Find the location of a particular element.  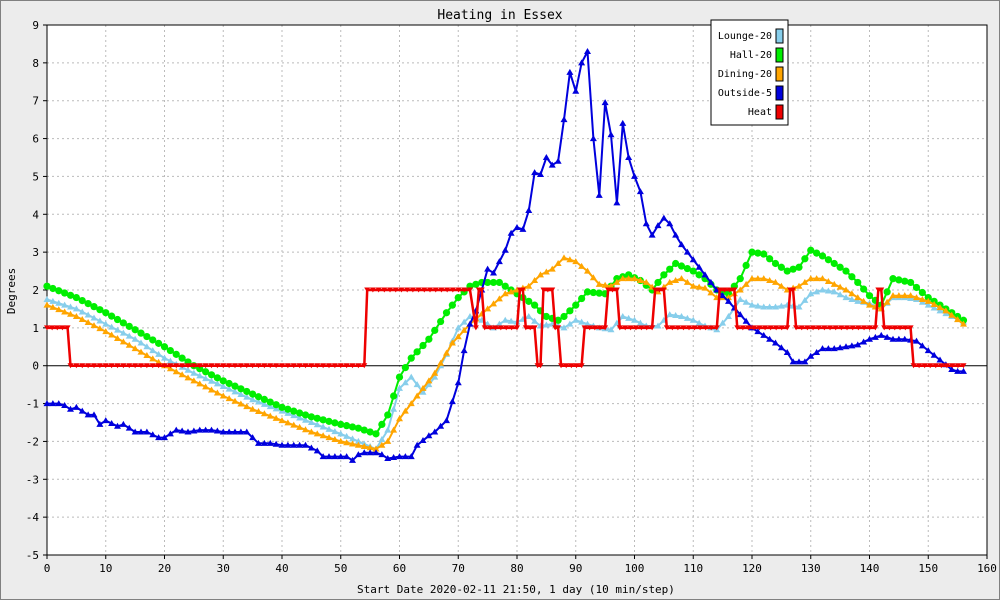

x-tick-label: 140 is located at coordinates (870, 568).